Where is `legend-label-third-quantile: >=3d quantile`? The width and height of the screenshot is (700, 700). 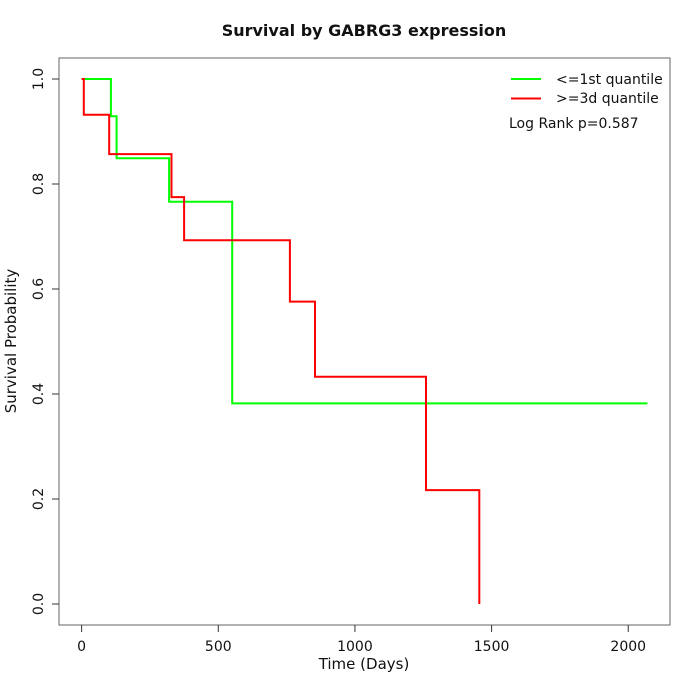
legend-label-third-quantile: >=3d quantile is located at coordinates (607, 99).